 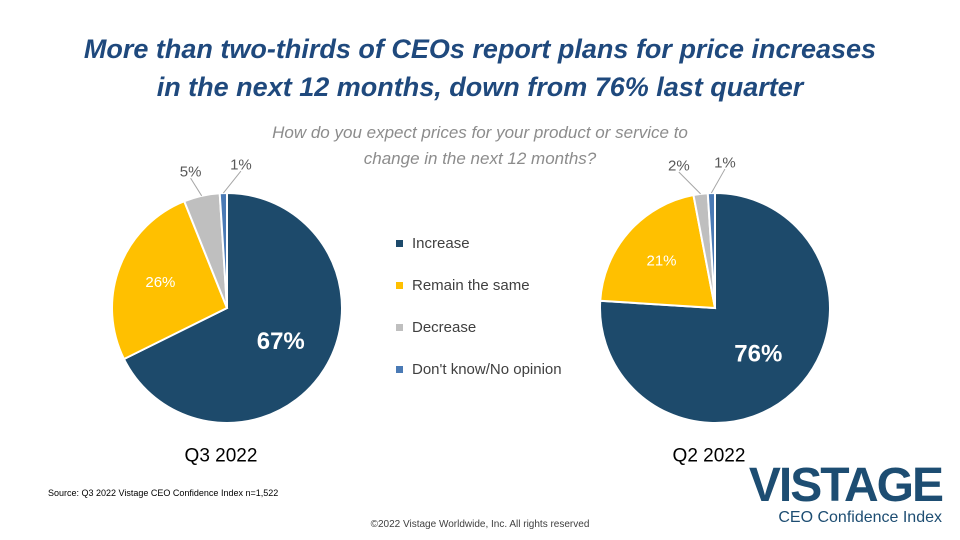 I want to click on subtitle-line-2: change in the next 12 months?, so click(x=480, y=158).